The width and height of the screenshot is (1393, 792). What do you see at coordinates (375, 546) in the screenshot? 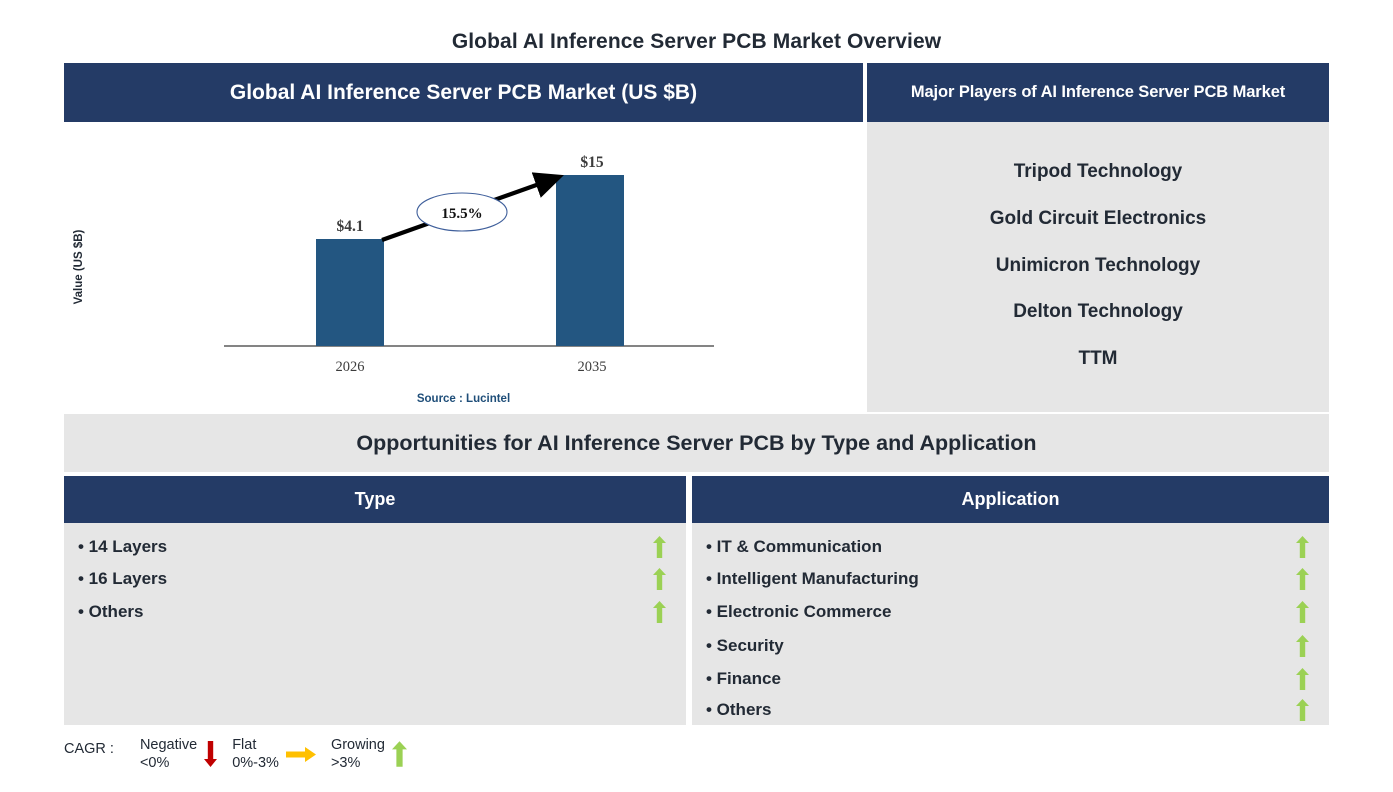
I see `type-row: • 14 Layers` at bounding box center [375, 546].